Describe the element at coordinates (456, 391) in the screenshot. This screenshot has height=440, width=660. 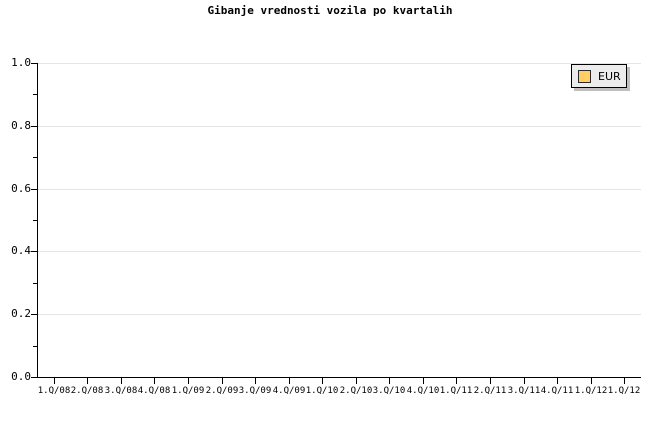
I see `x-axis-label: 1.Q/11` at that location.